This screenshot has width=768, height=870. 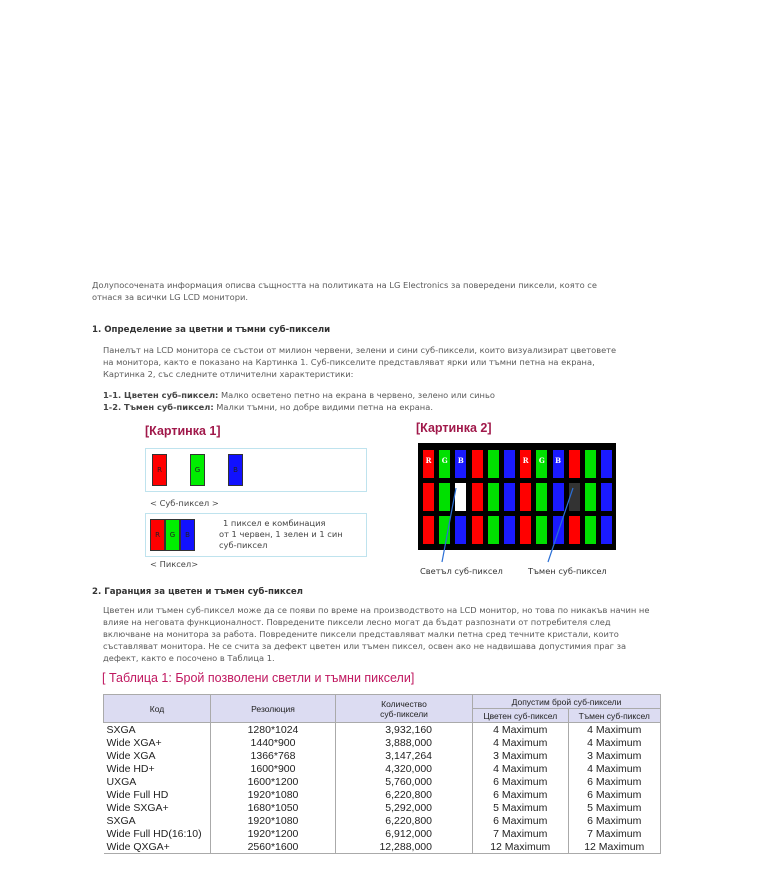 I want to click on table-row: SXGA 1920*1080 6,220,800 6 Maximum 6 Maximum, so click(x=382, y=820).